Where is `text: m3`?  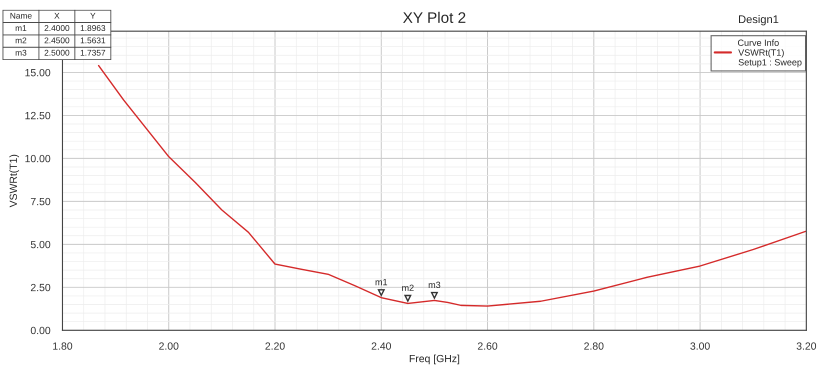 text: m3 is located at coordinates (21, 53).